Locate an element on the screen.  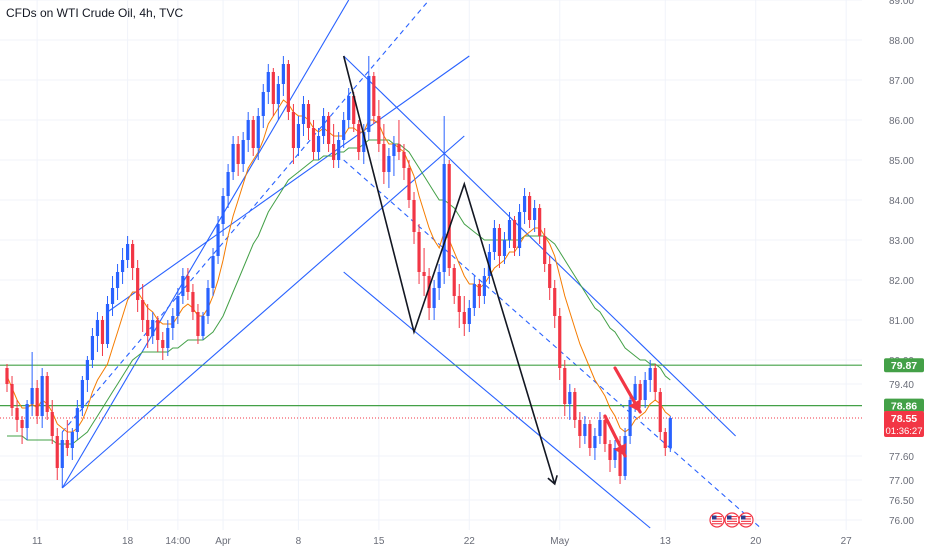
time-axis: 11 18 14:00 Apr 8 15 22 May 13 20 27 is located at coordinates (431, 540).